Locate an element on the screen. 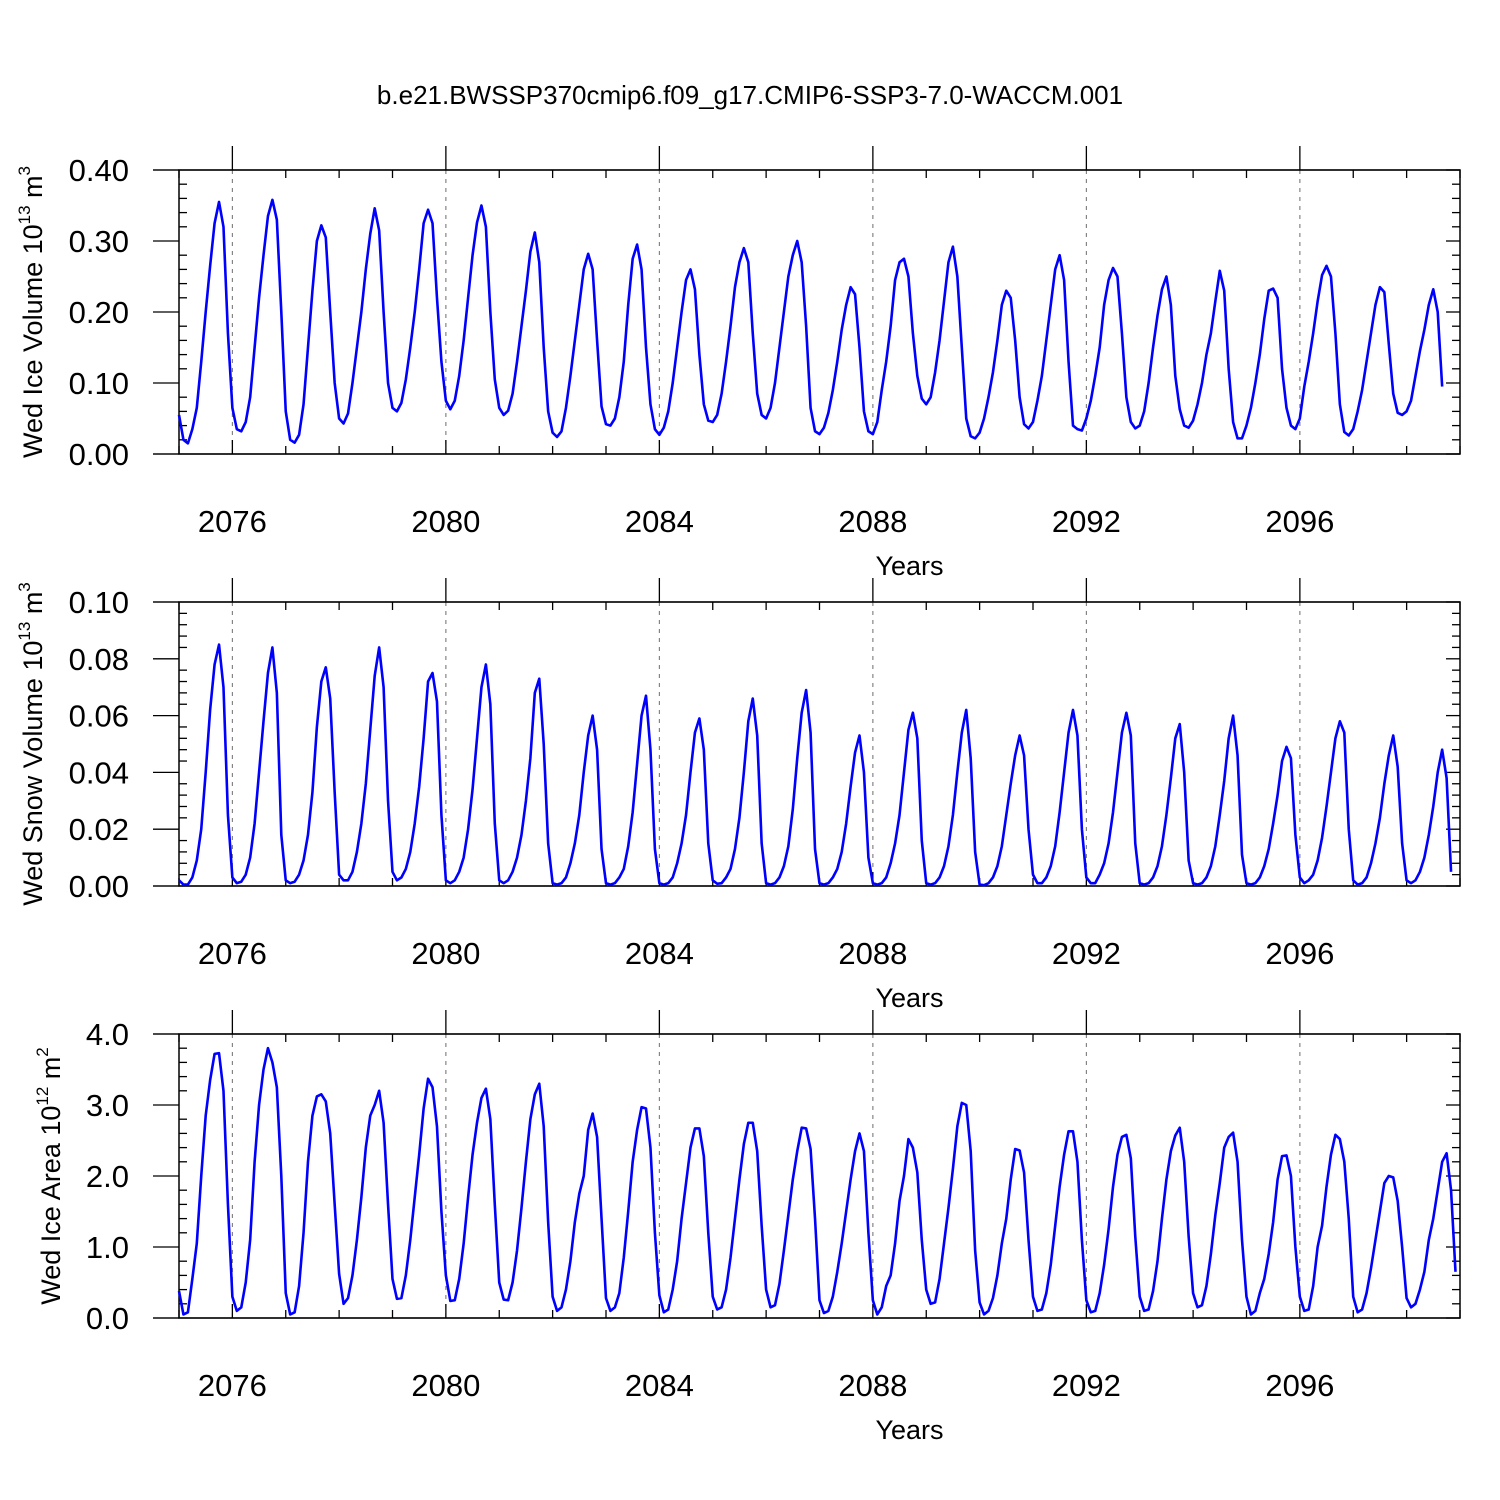  y-tick-label: 0.30 is located at coordinates (99, 241).